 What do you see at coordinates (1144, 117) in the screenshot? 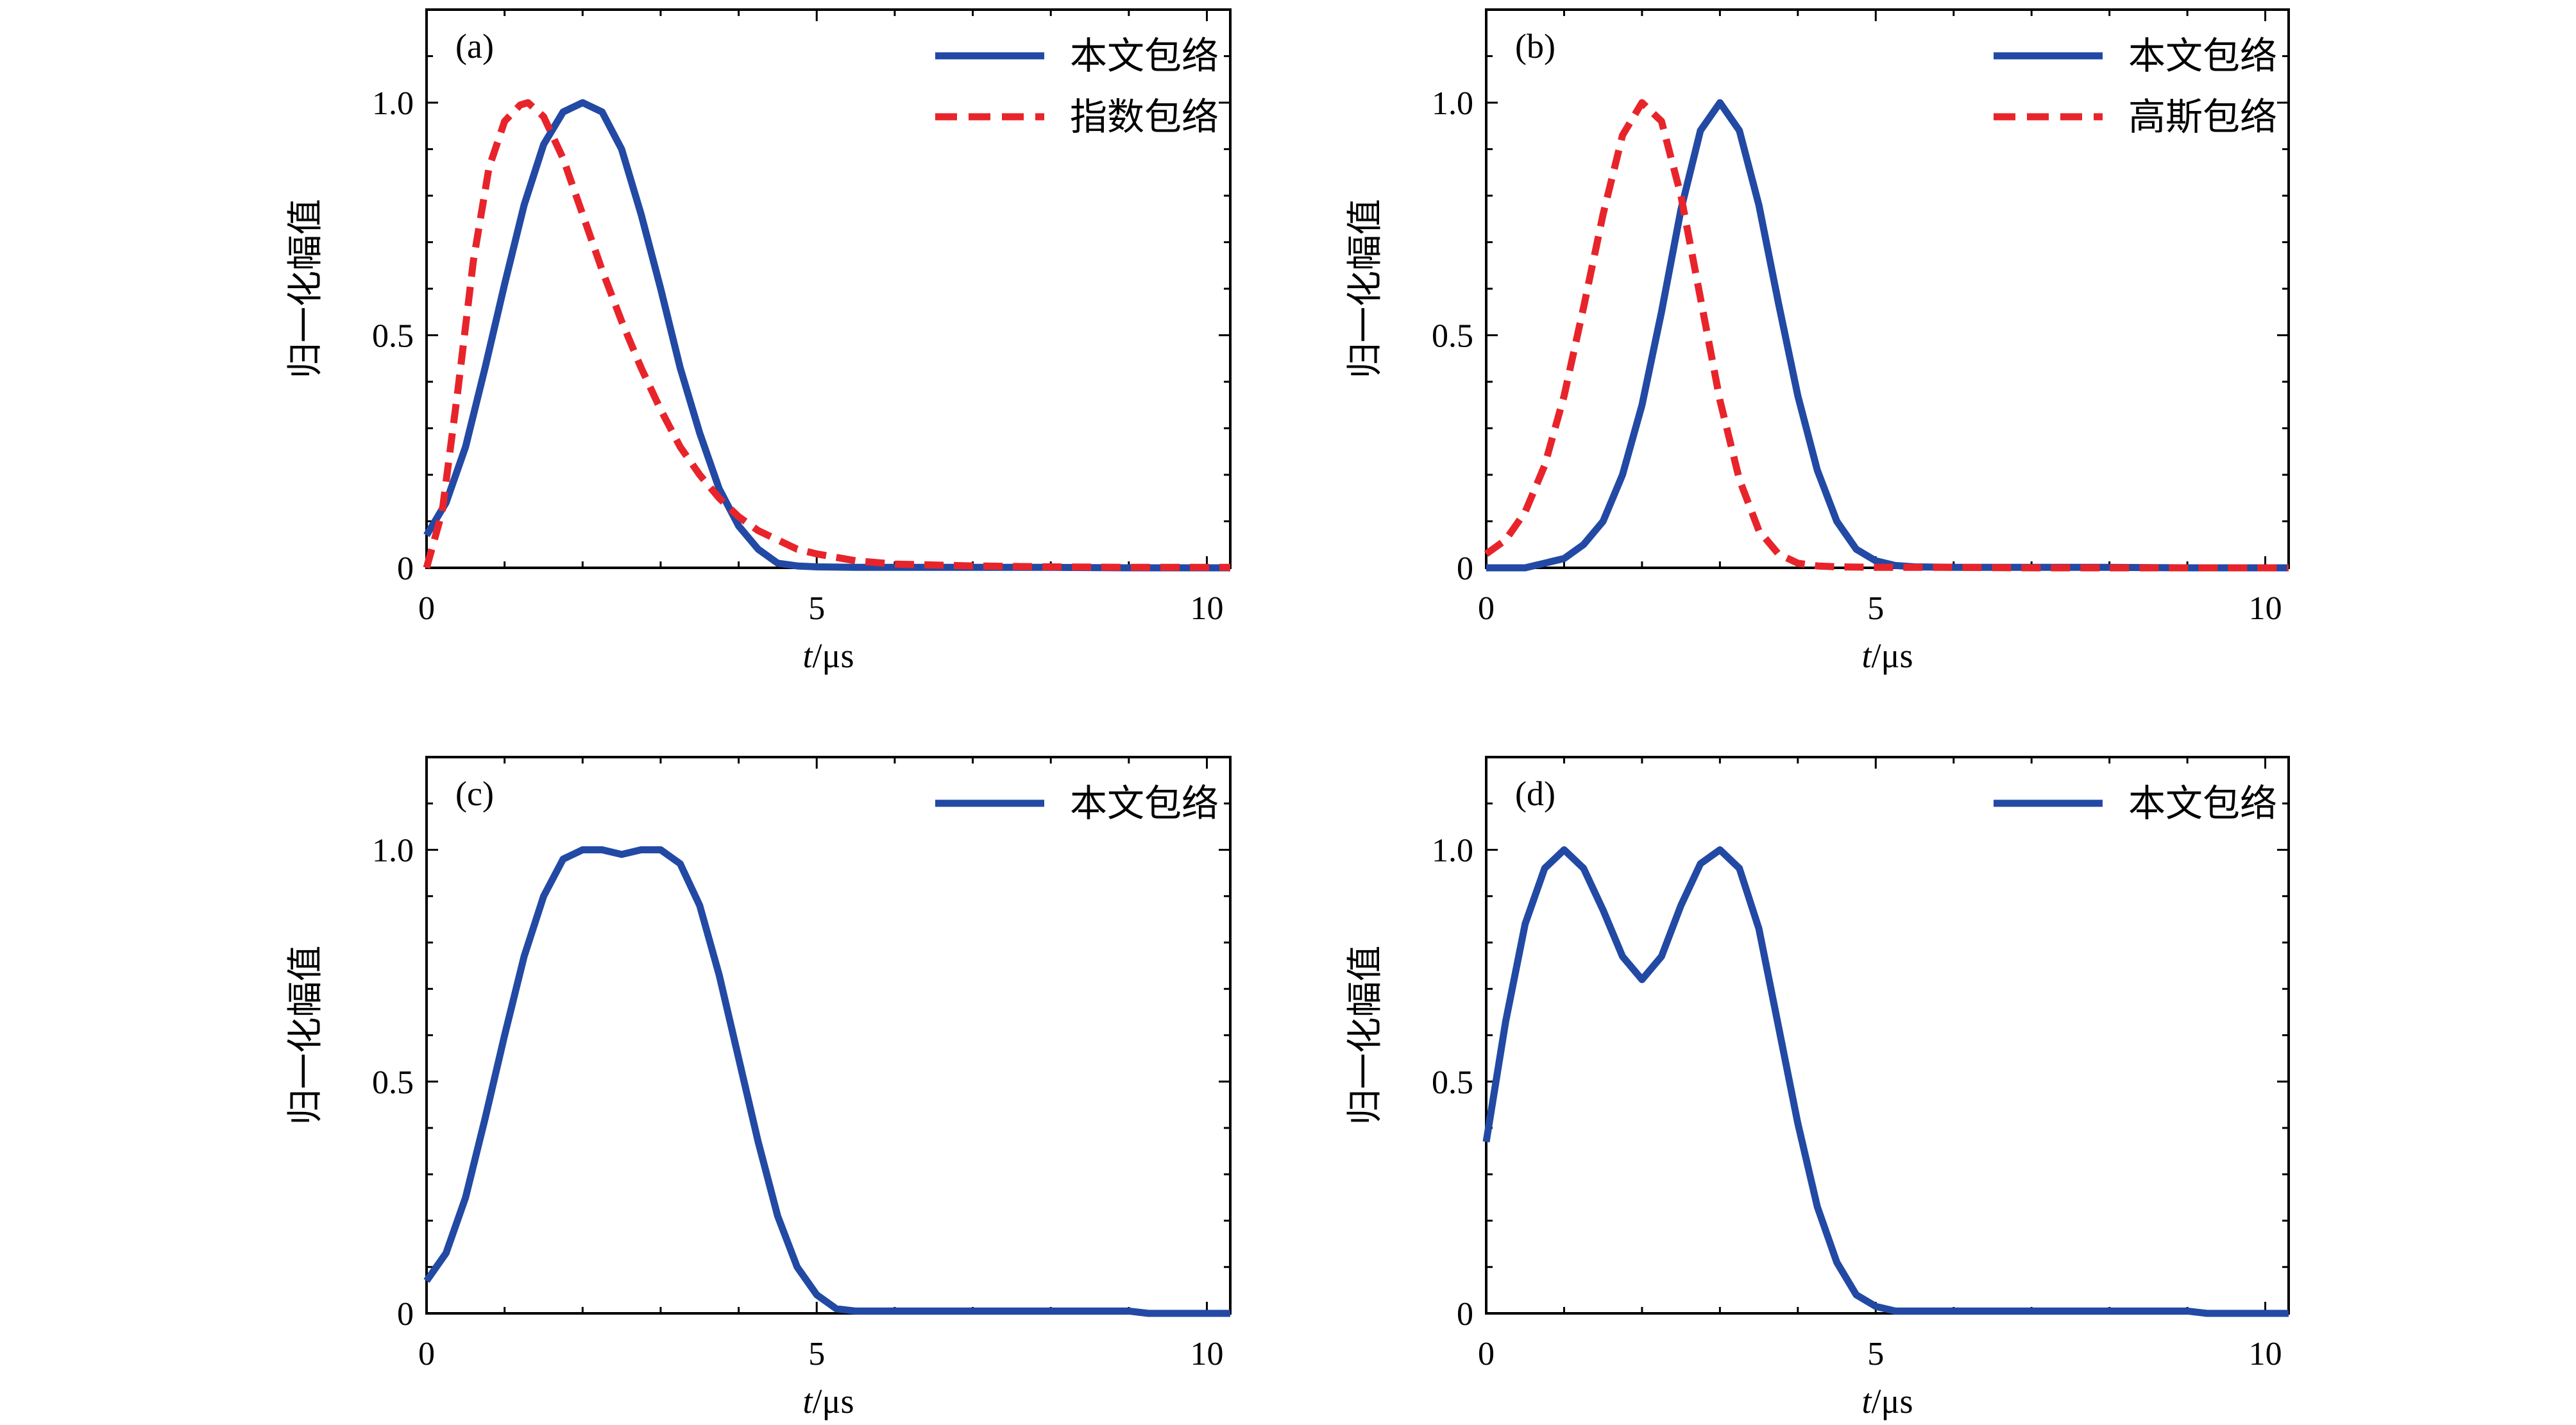
I see `legend-label-2: 指数包络` at bounding box center [1144, 117].